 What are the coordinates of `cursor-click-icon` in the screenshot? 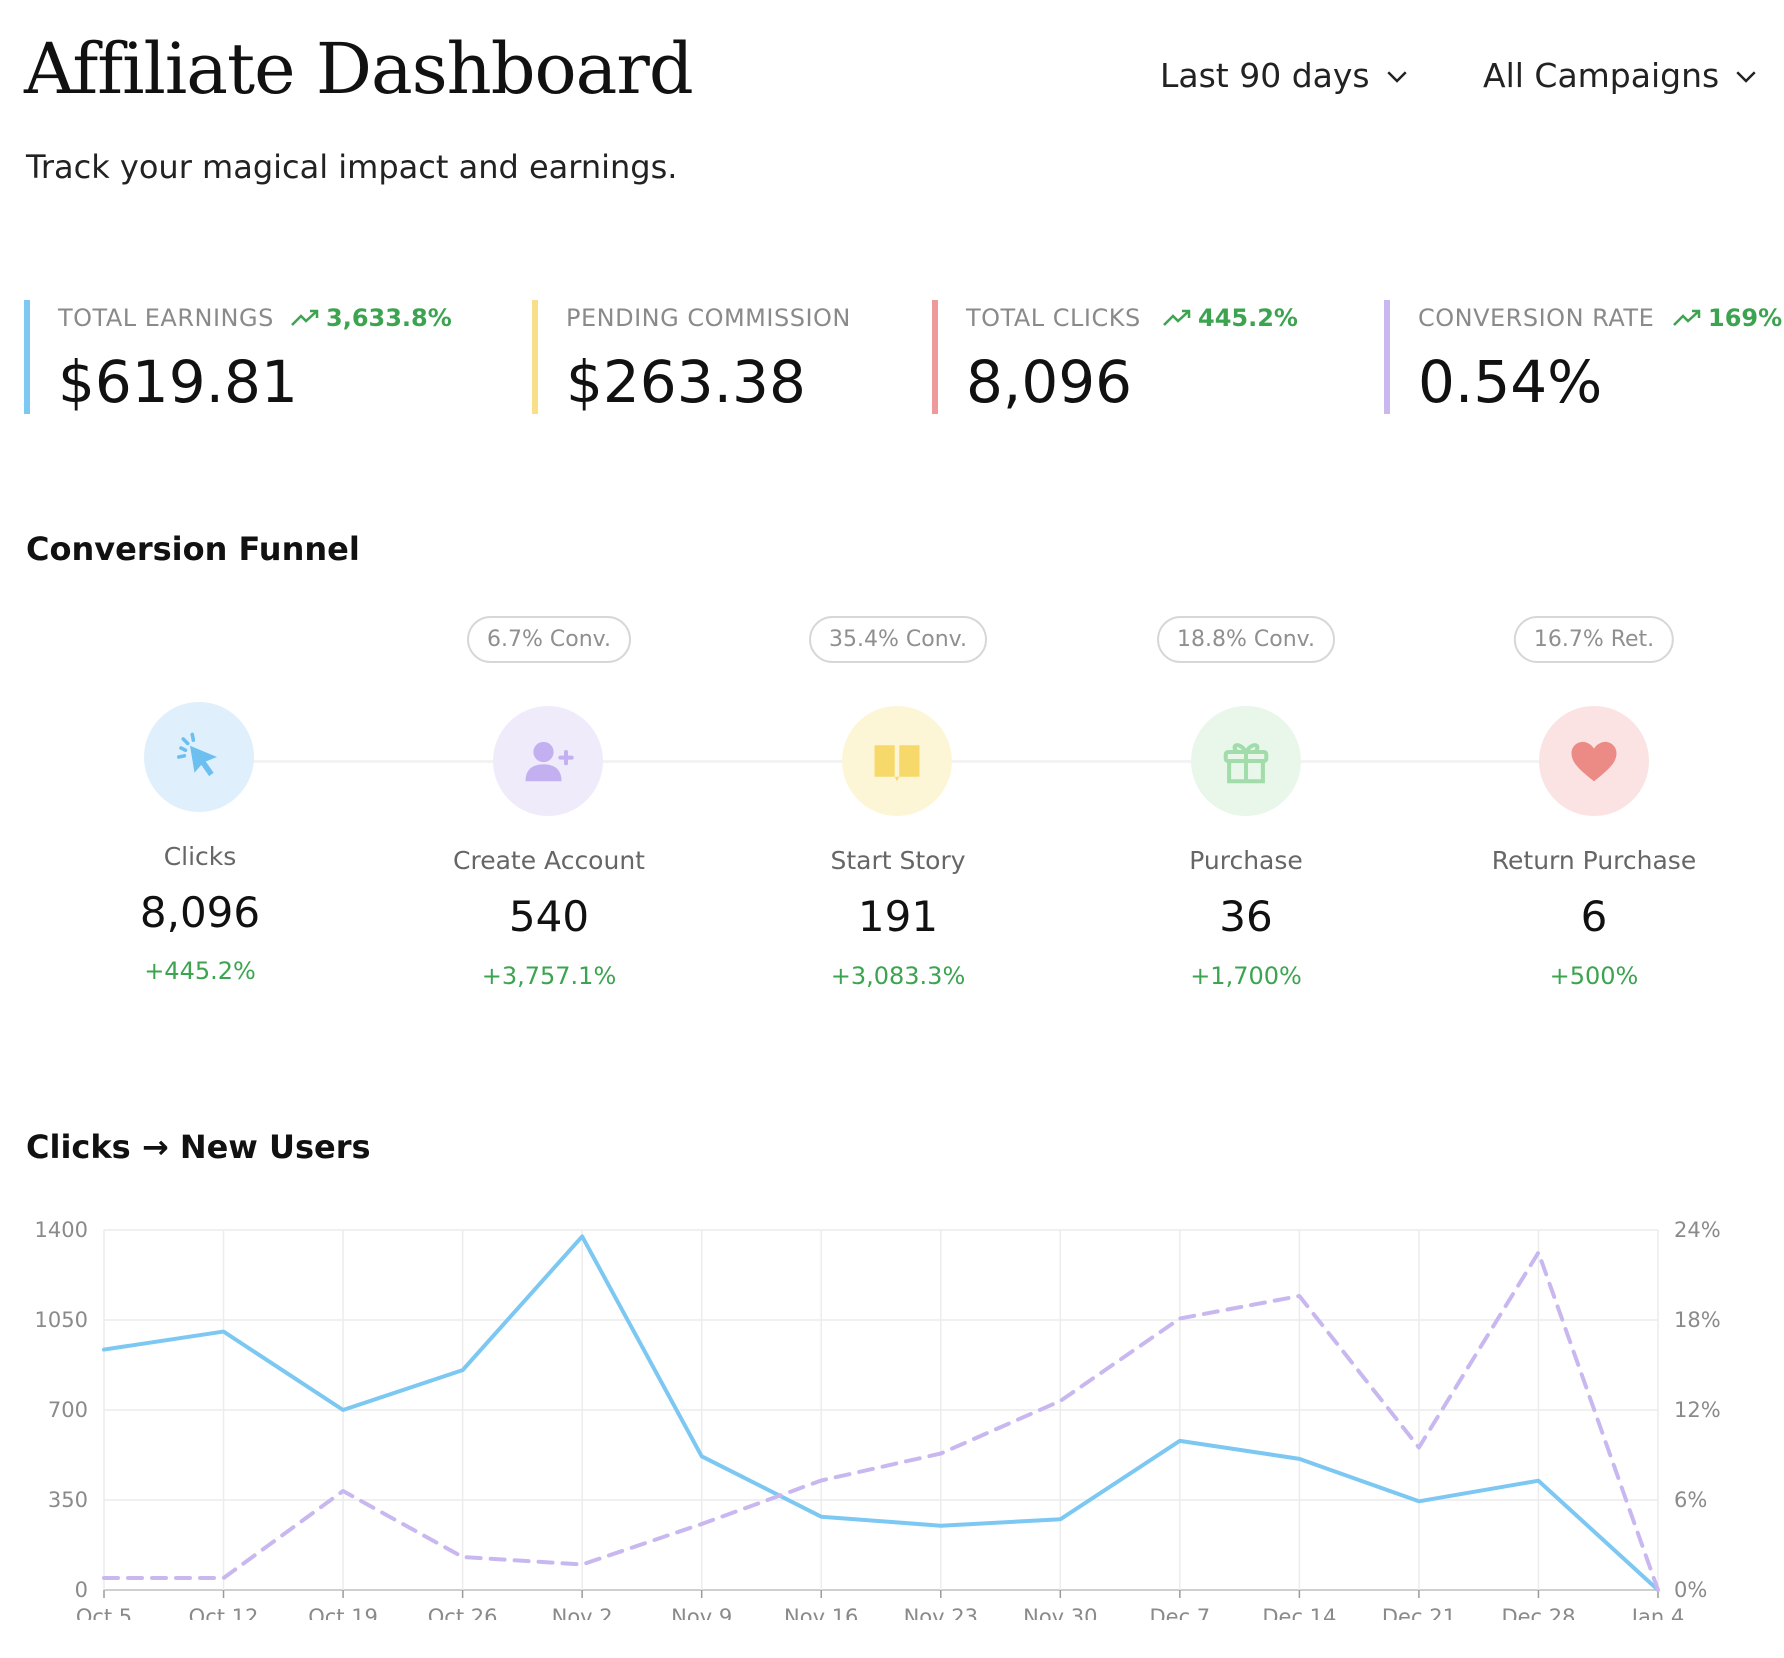 It's located at (196, 754).